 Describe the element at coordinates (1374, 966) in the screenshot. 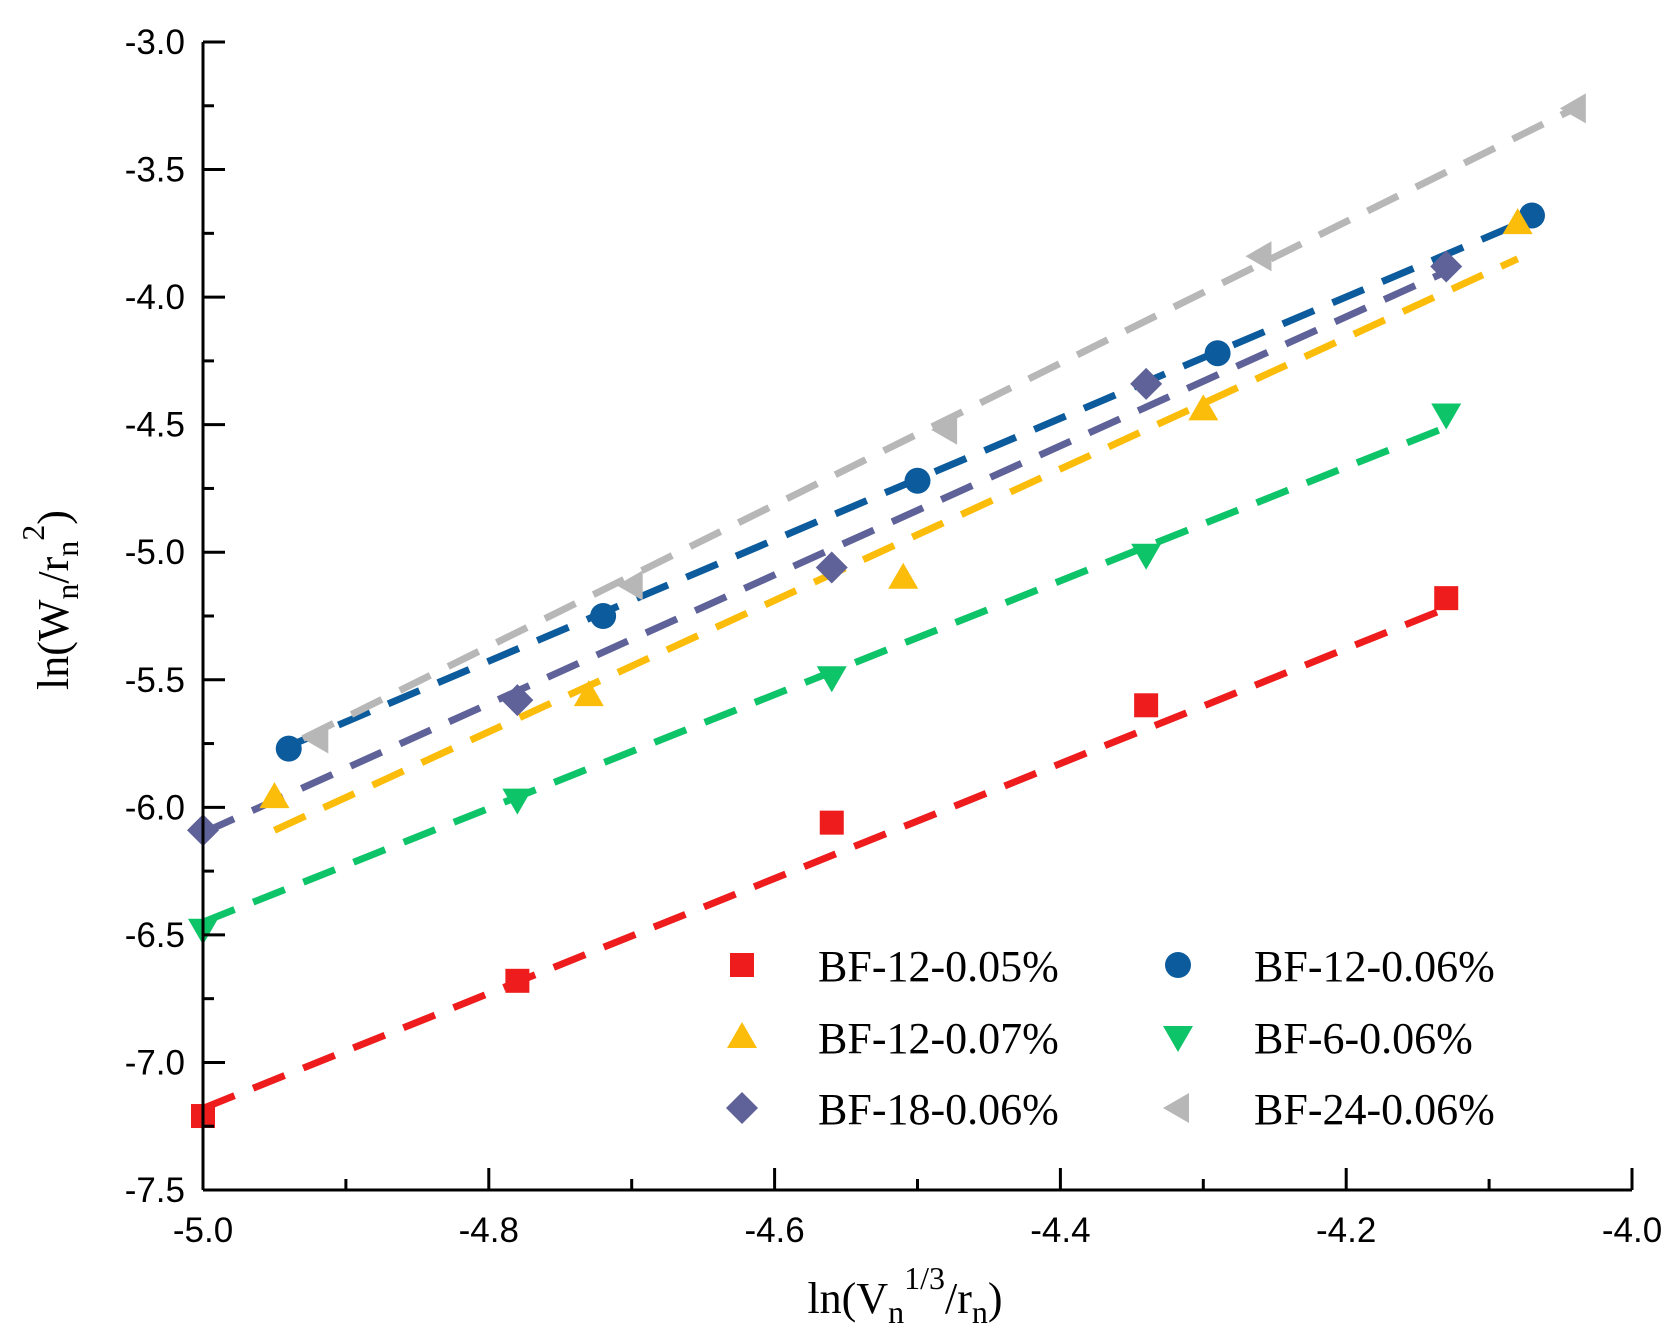

I see `legend-label-bf-12-0-06: BF-12-0.06%` at that location.